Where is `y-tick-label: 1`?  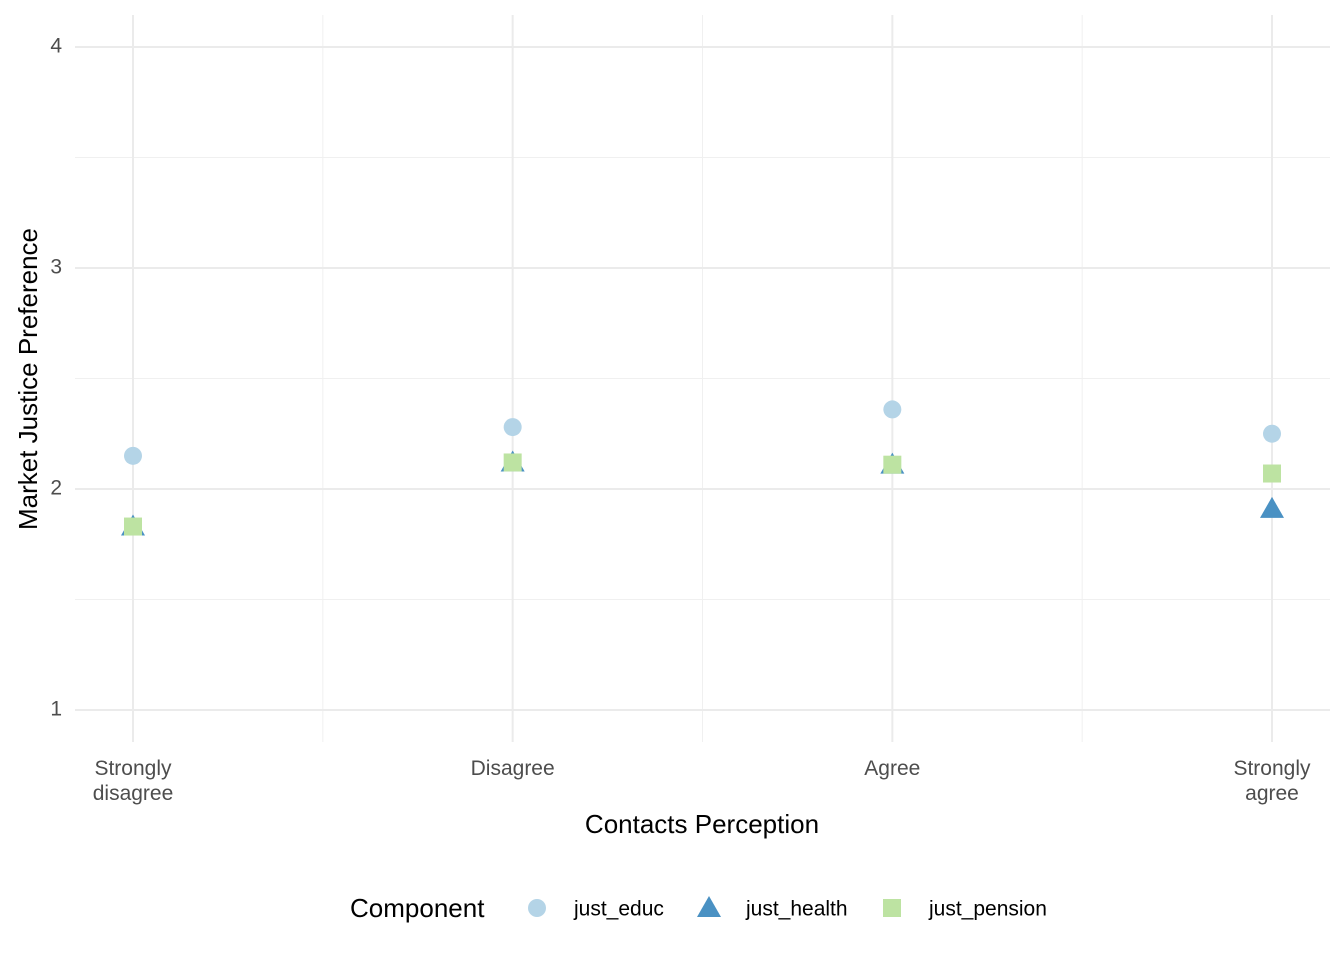 y-tick-label: 1 is located at coordinates (56, 709).